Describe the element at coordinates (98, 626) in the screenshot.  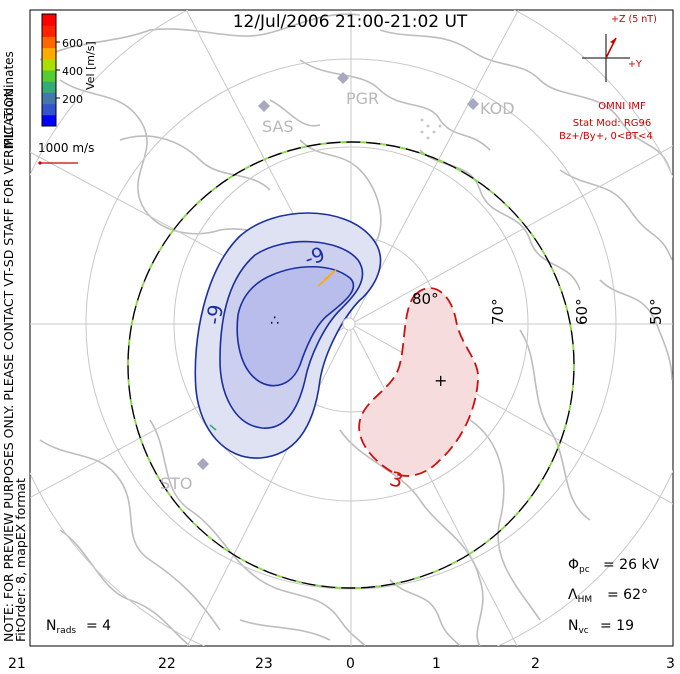
I see `n-rads-value: = 4` at that location.